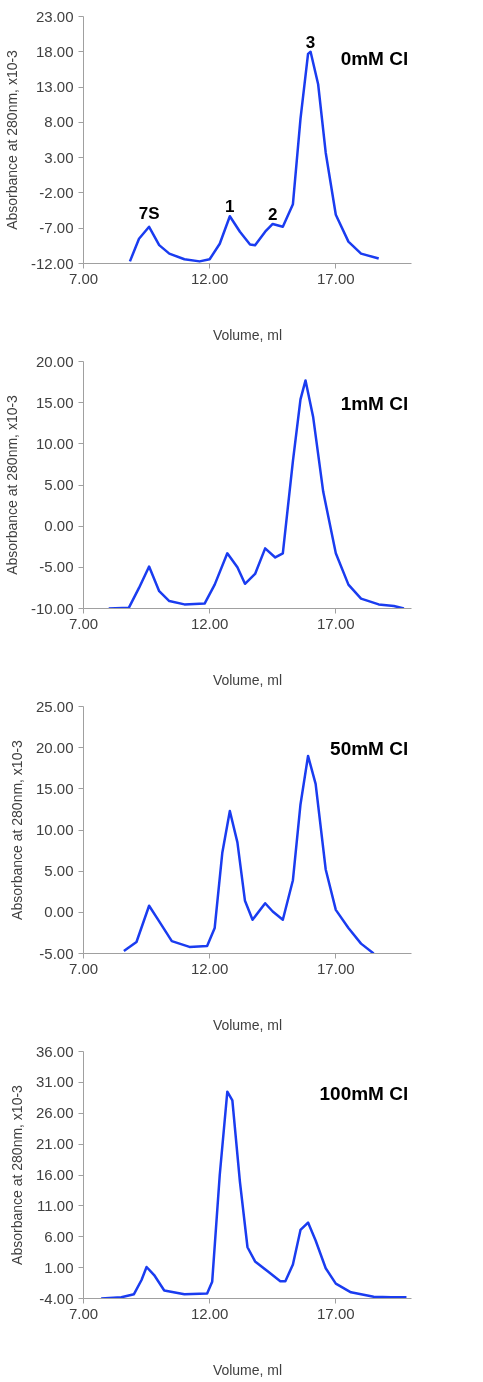 The image size is (483, 1382). I want to click on y-tick-label: 26.00, so click(54, 1113).